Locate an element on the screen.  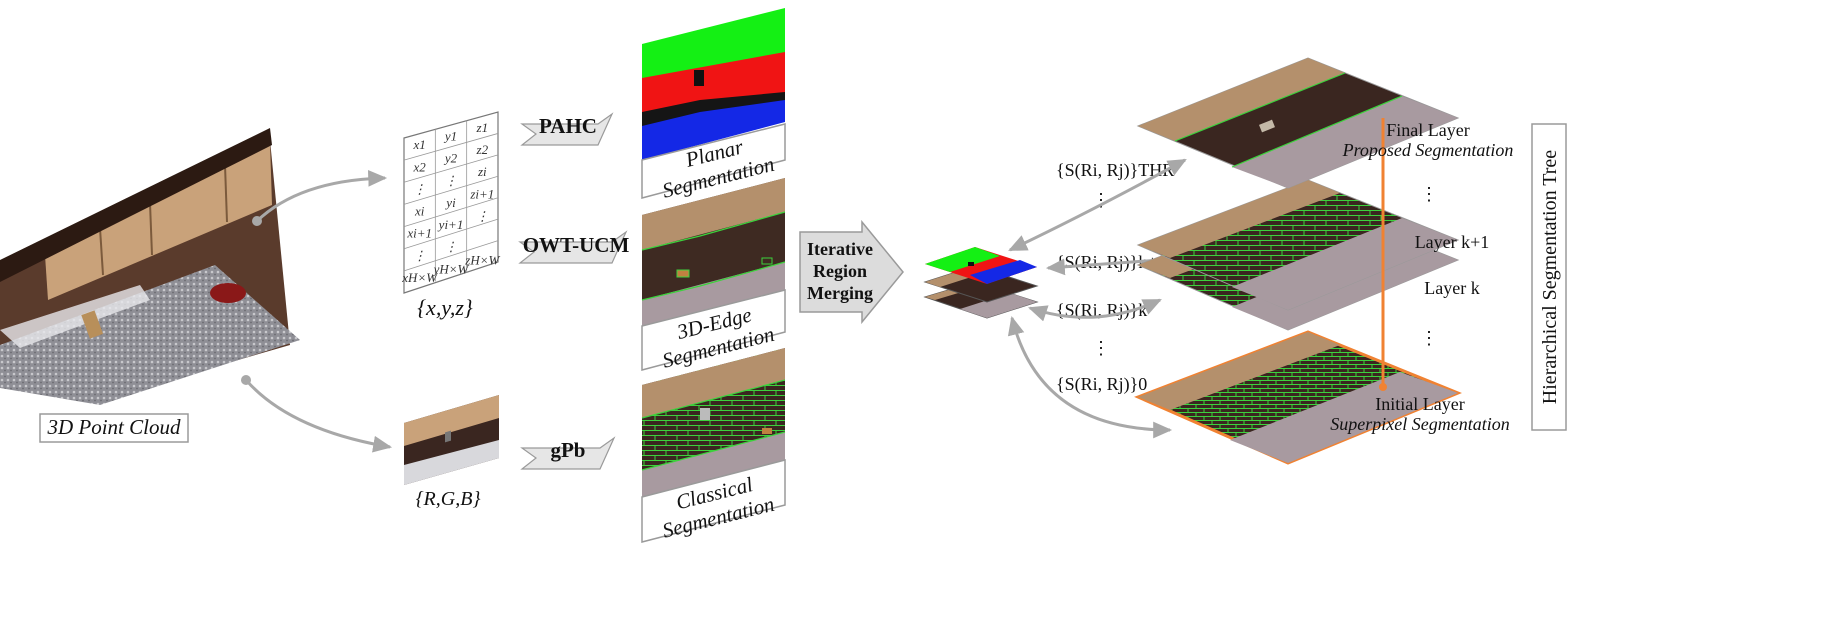
method-arrow-pahc: PAHC is located at coordinates (567, 129).